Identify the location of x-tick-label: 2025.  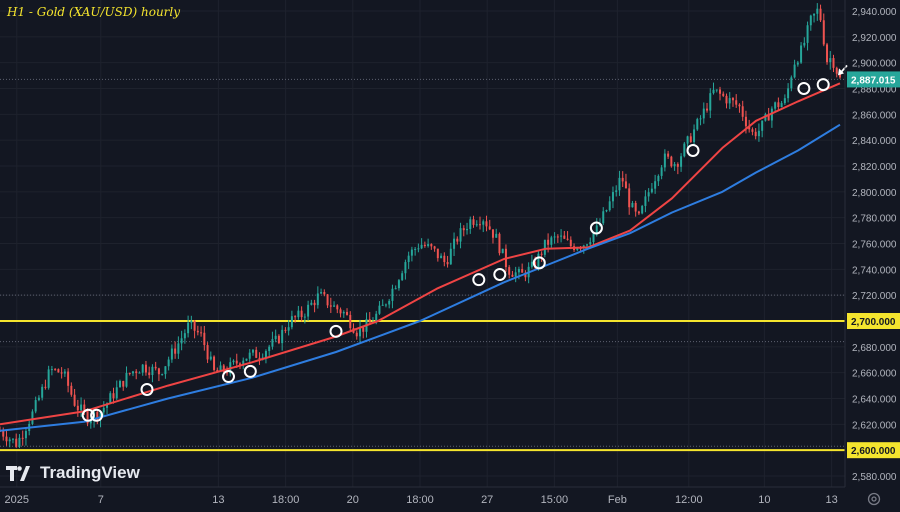
(17, 500).